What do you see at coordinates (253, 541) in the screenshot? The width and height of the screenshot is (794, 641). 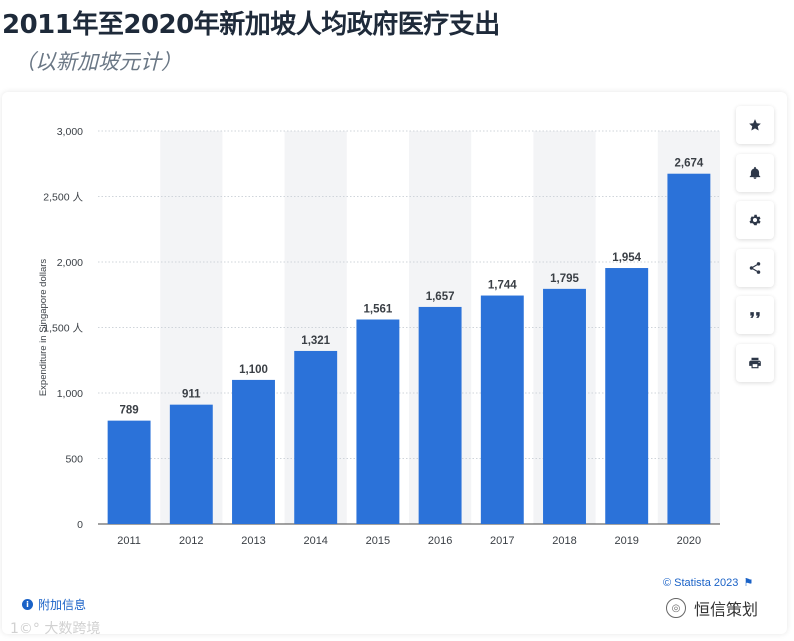 I see `x-tick-label: 2013` at bounding box center [253, 541].